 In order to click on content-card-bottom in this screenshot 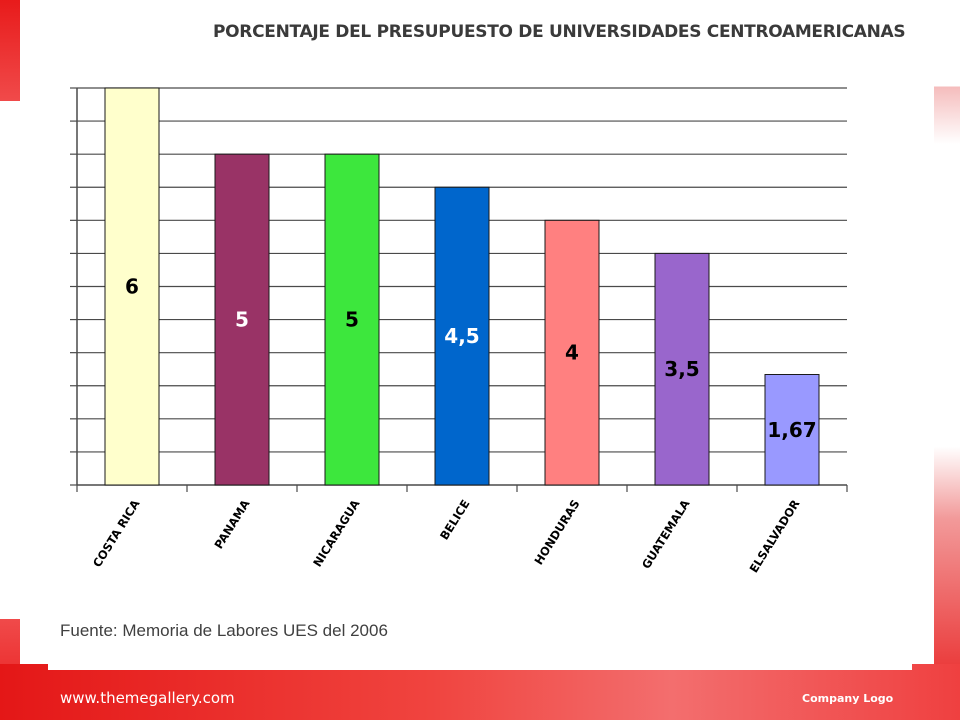, I will do `click(480, 665)`.